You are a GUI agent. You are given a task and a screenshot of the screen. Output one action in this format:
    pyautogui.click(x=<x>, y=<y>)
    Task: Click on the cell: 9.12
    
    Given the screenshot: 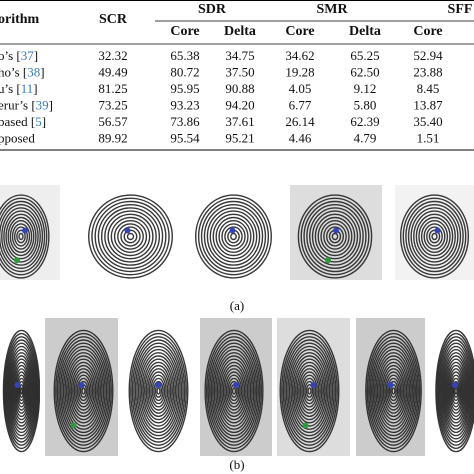 What is the action you would take?
    pyautogui.click(x=365, y=88)
    